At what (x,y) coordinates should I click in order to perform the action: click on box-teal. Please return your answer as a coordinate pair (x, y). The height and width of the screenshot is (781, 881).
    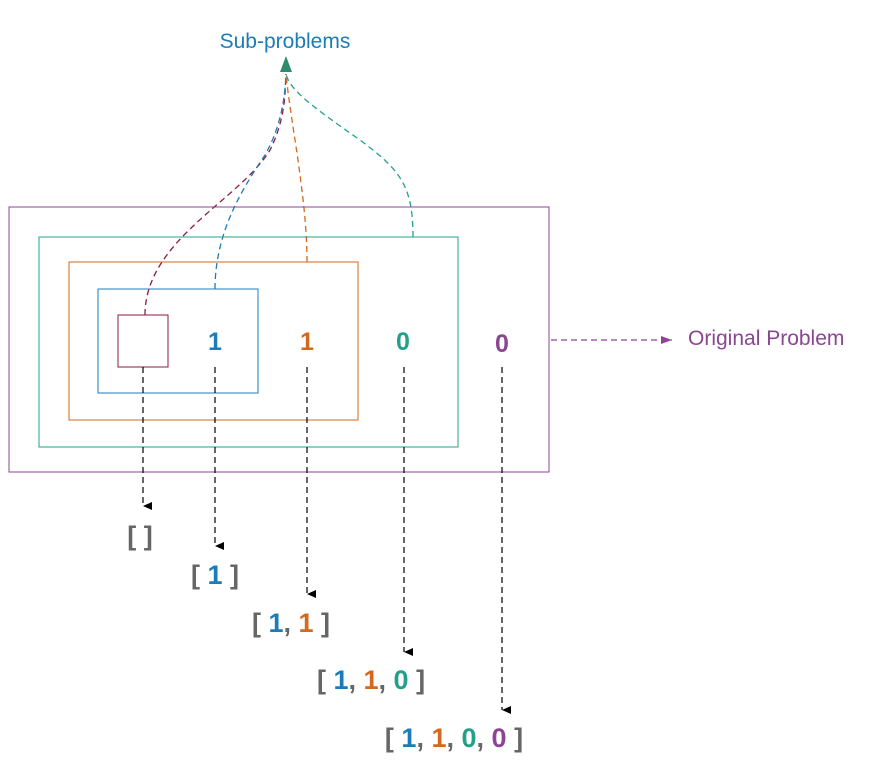
    Looking at the image, I should click on (248, 342).